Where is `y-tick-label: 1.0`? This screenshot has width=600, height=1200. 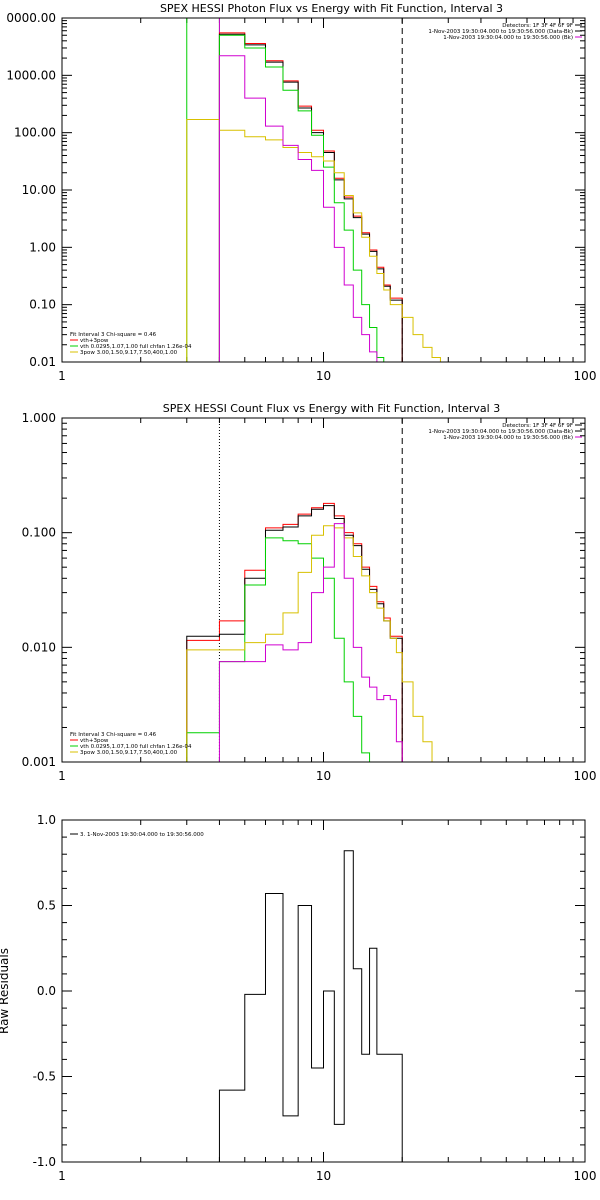 y-tick-label: 1.0 is located at coordinates (46, 820).